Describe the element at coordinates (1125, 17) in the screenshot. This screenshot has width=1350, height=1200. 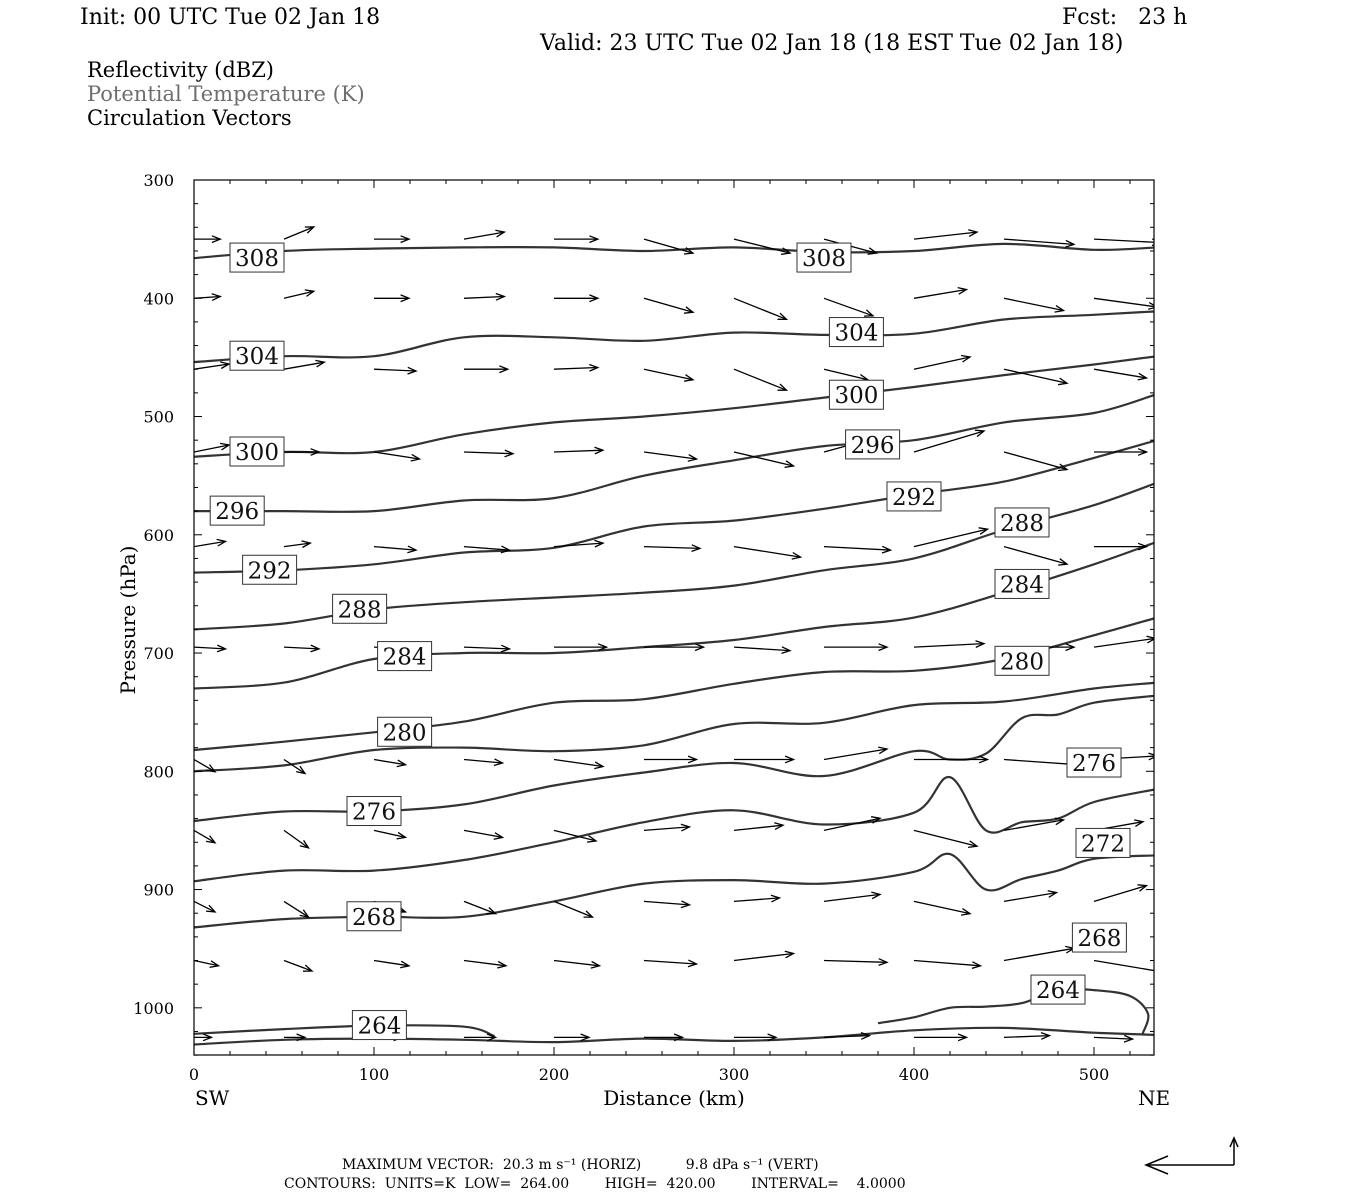
I see `forecast-hour: Fcst: 23 h` at that location.